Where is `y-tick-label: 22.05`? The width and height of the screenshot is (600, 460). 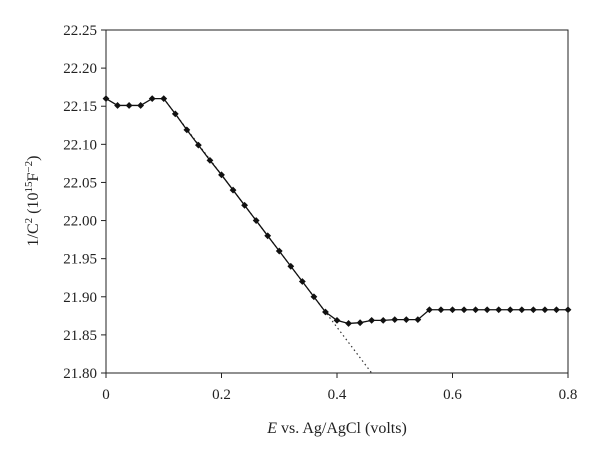
y-tick-label: 22.05 is located at coordinates (80, 183).